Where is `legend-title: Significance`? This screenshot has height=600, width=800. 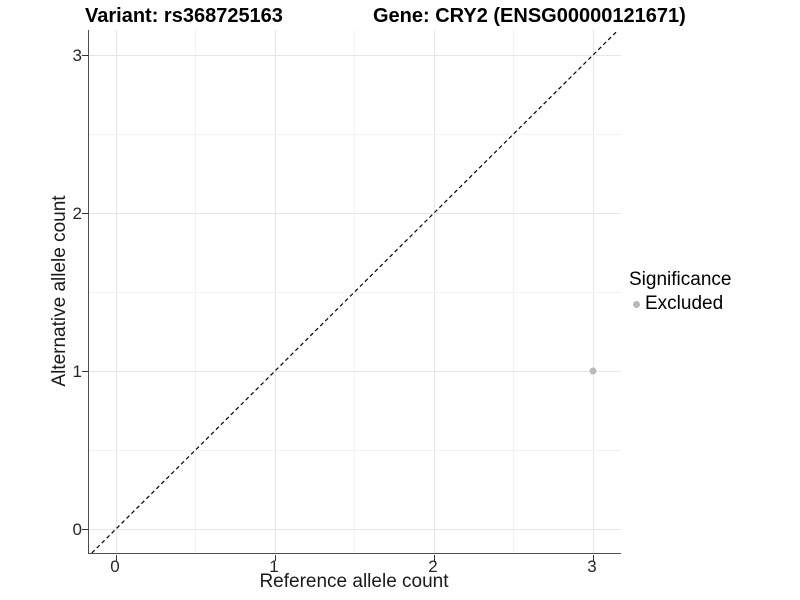
legend-title: Significance is located at coordinates (680, 279).